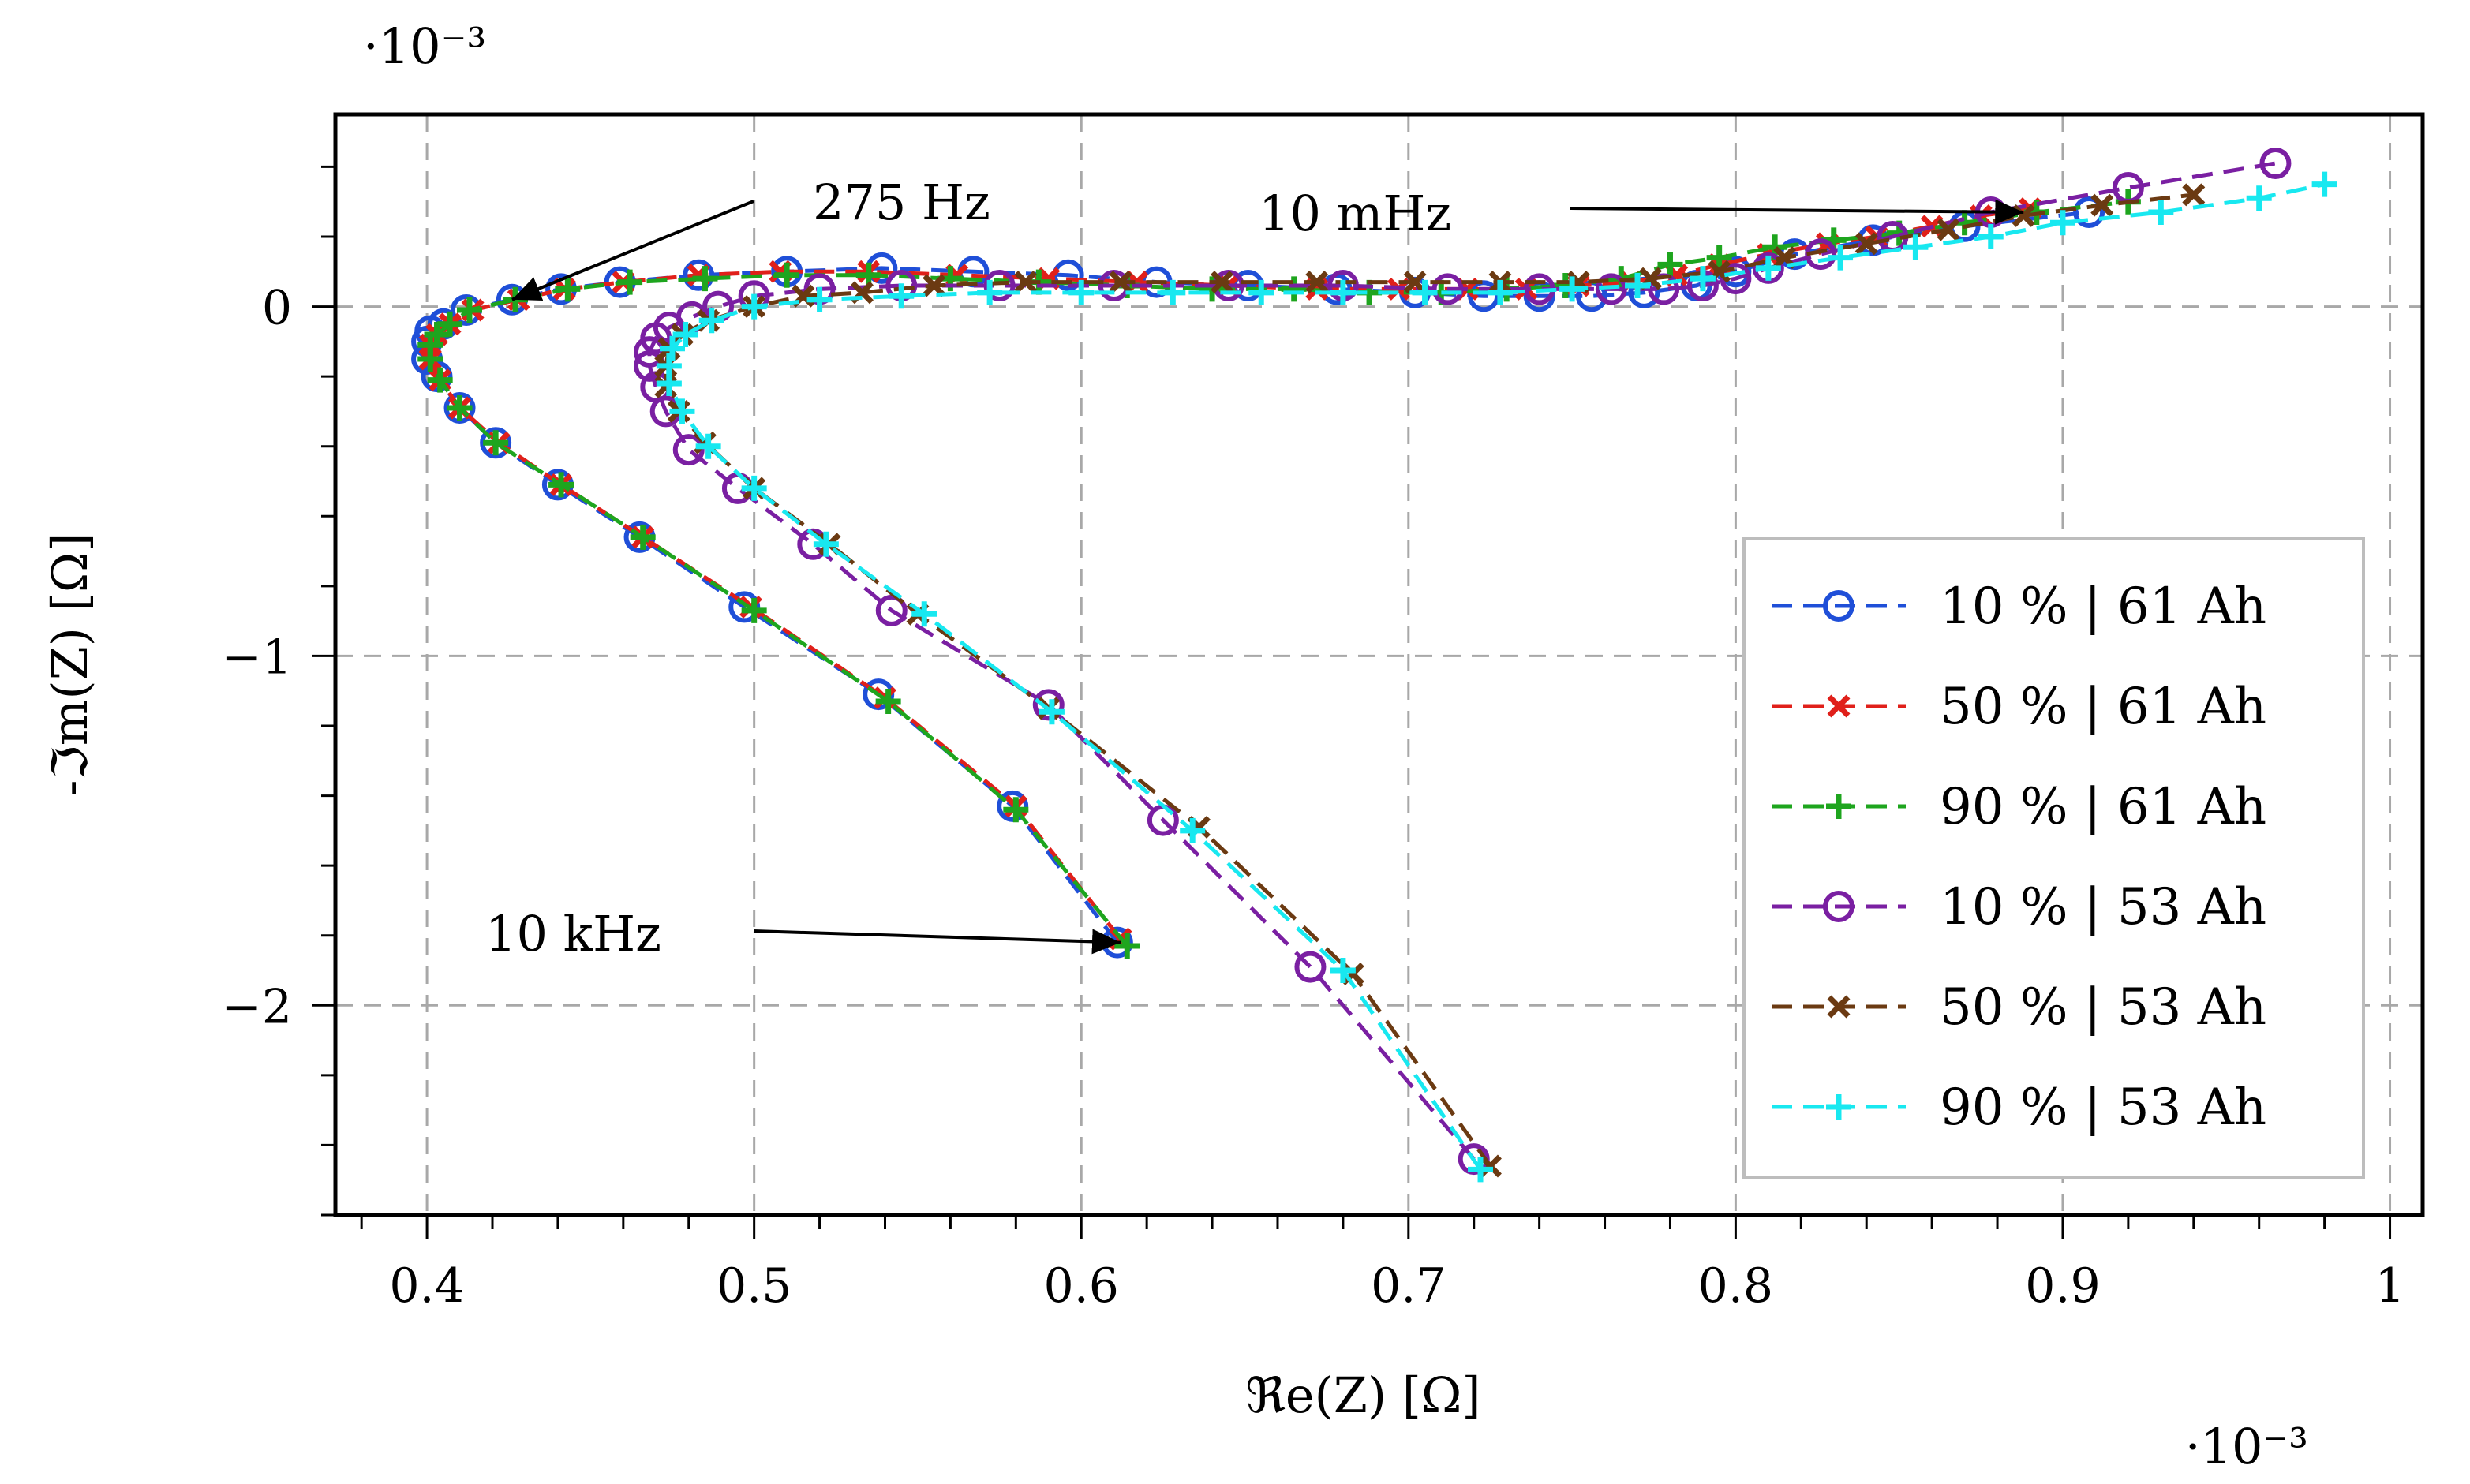 Image resolution: width=2470 pixels, height=1484 pixels. I want to click on legend-label: 10 % | 61 Ah, so click(2103, 607).